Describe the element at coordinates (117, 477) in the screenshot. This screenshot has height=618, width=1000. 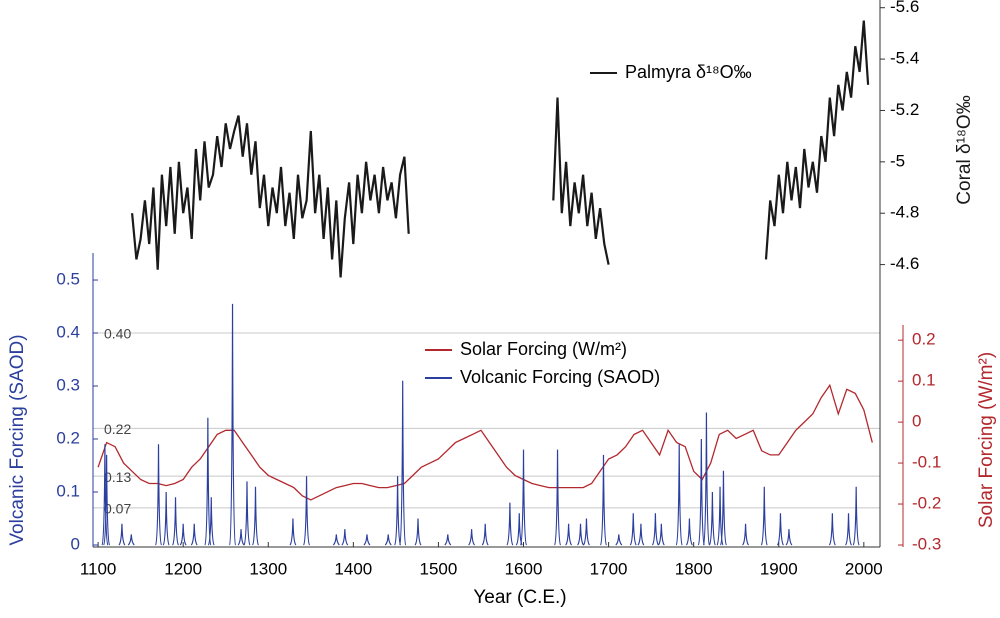
I see `reference-label: 0.13` at that location.